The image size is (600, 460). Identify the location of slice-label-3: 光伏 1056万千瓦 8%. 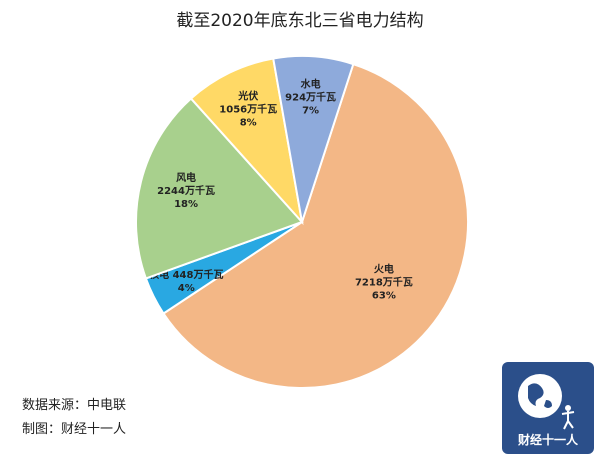
(248, 109).